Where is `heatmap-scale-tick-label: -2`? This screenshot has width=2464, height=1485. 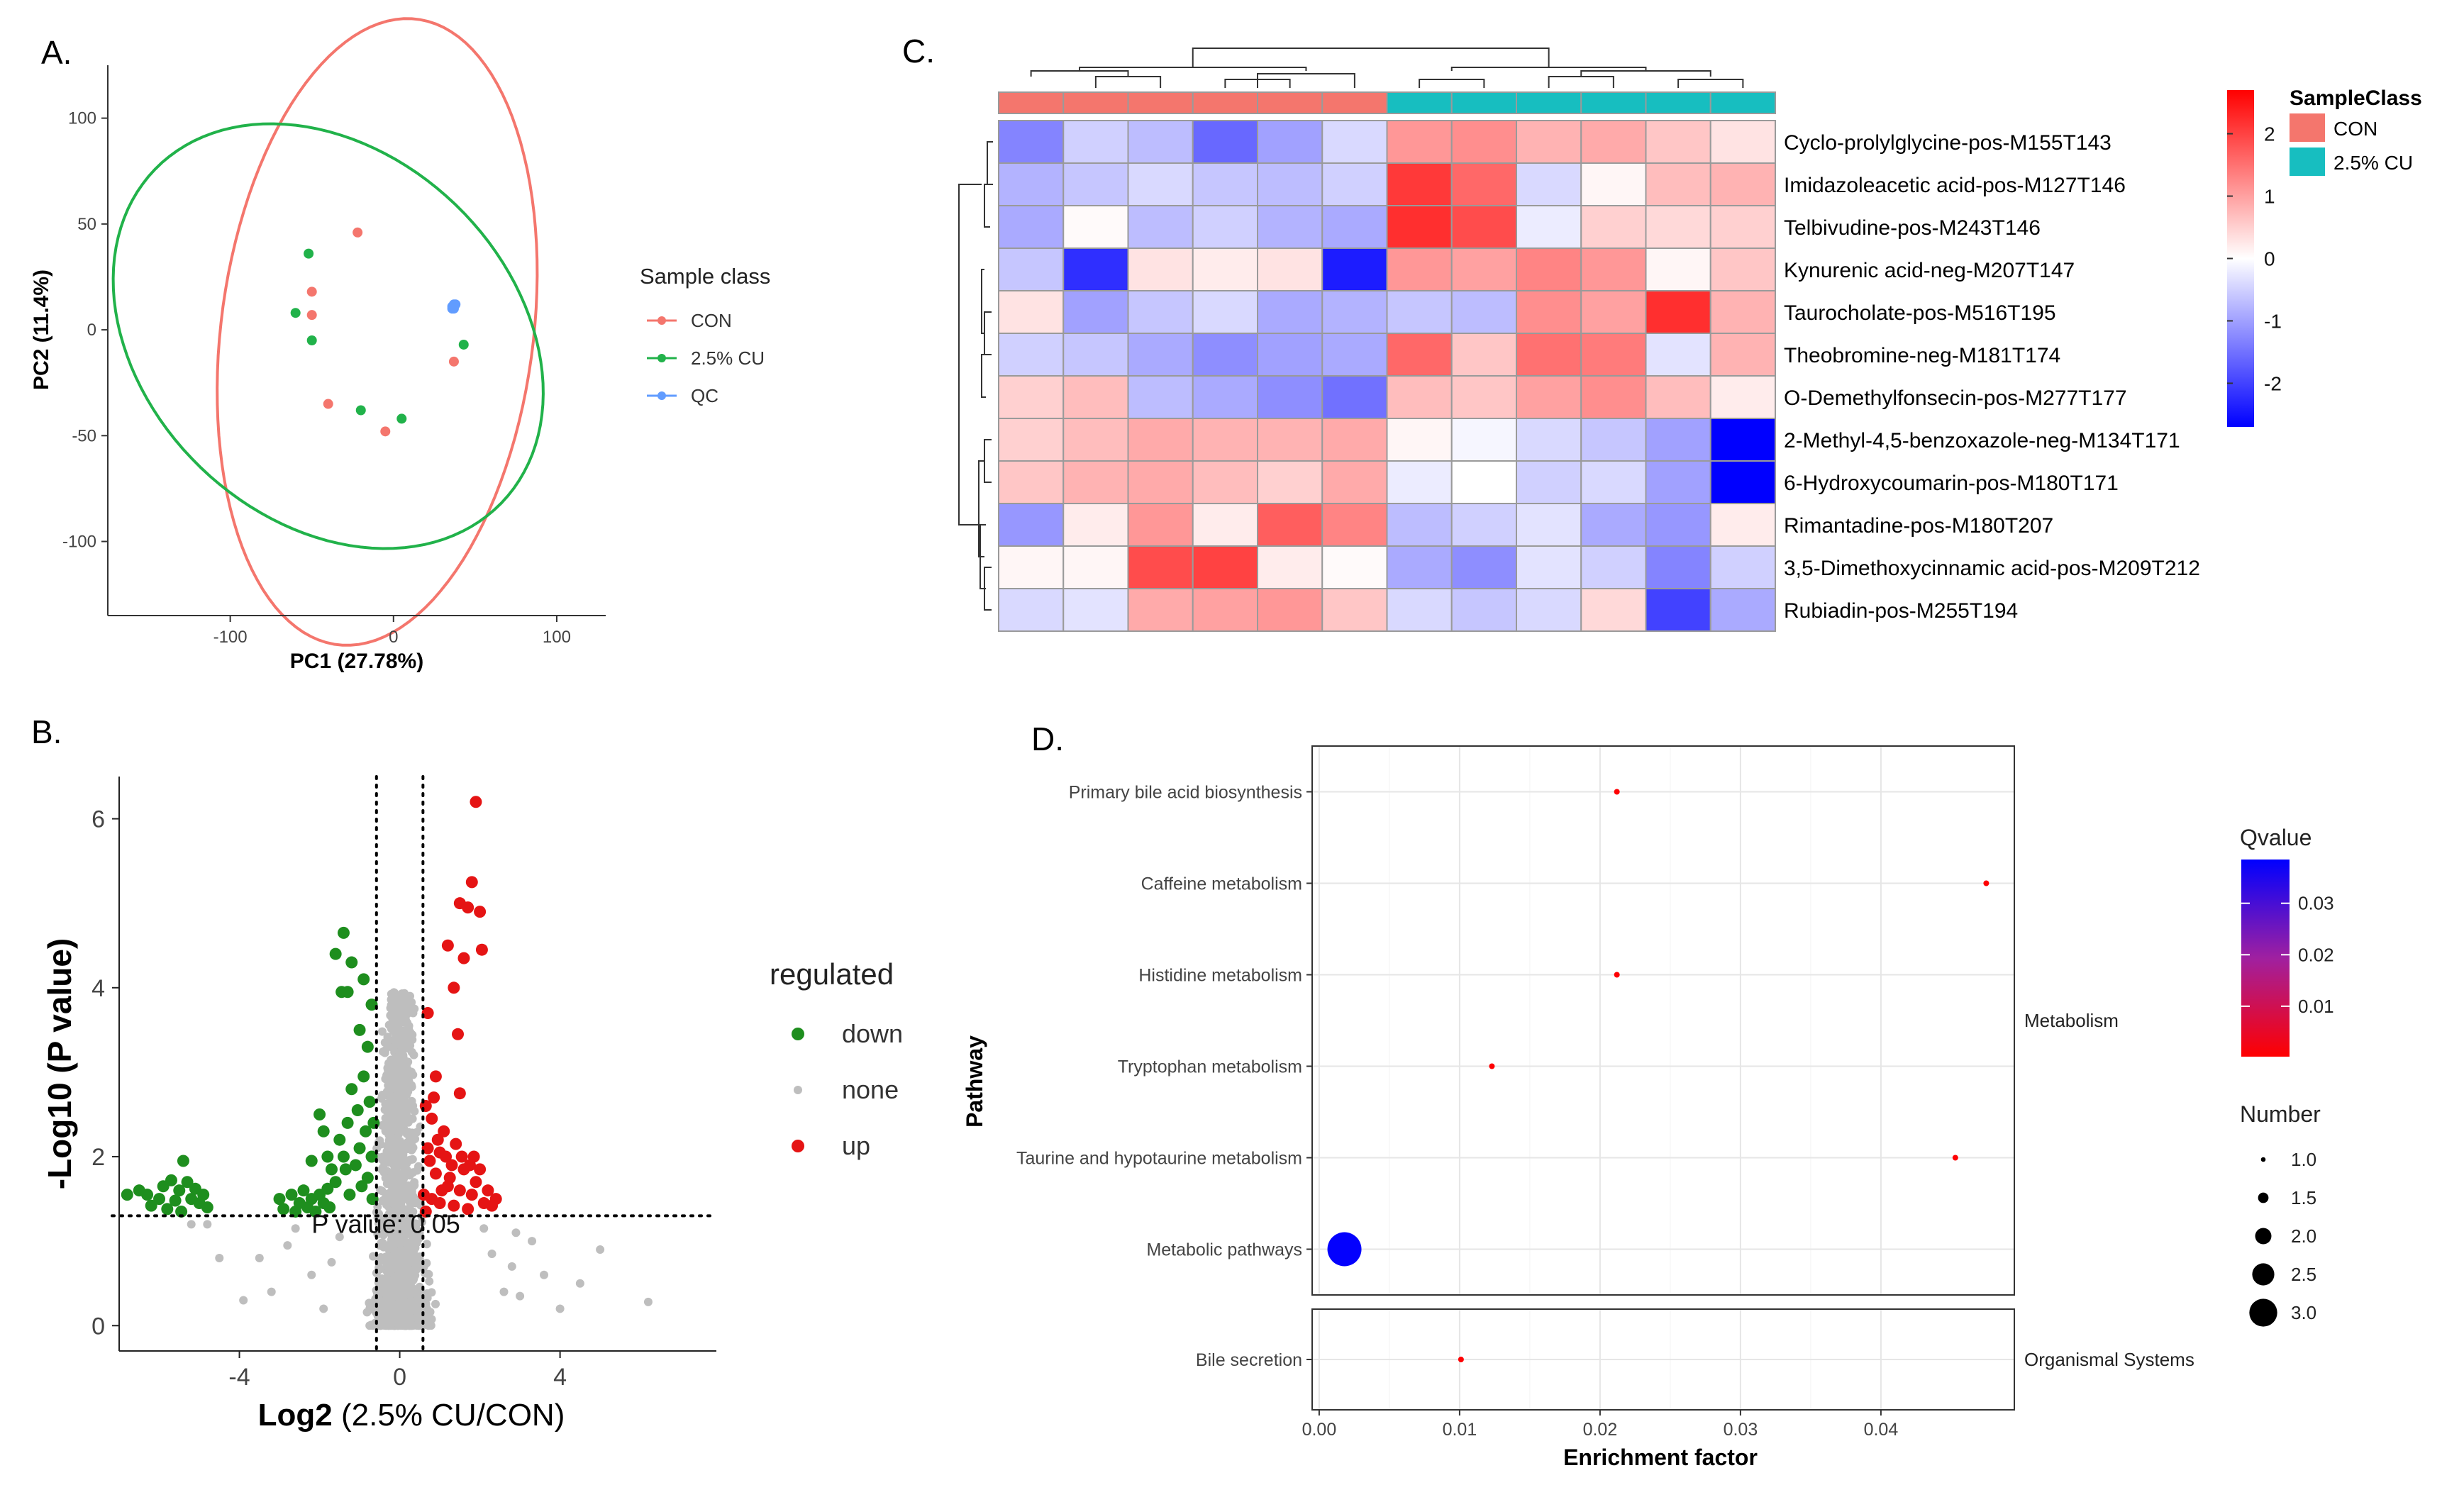 heatmap-scale-tick-label: -2 is located at coordinates (2273, 383).